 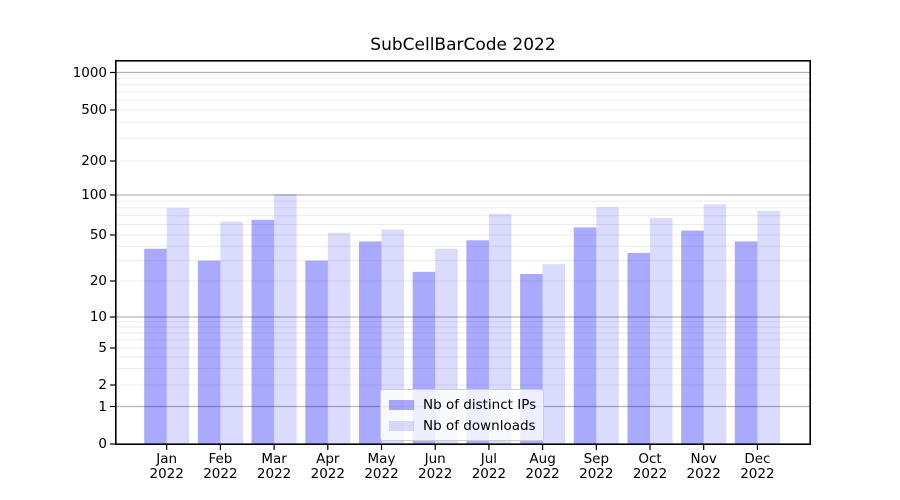 What do you see at coordinates (703, 466) in the screenshot?
I see `x-tick-label: Nov 2022` at bounding box center [703, 466].